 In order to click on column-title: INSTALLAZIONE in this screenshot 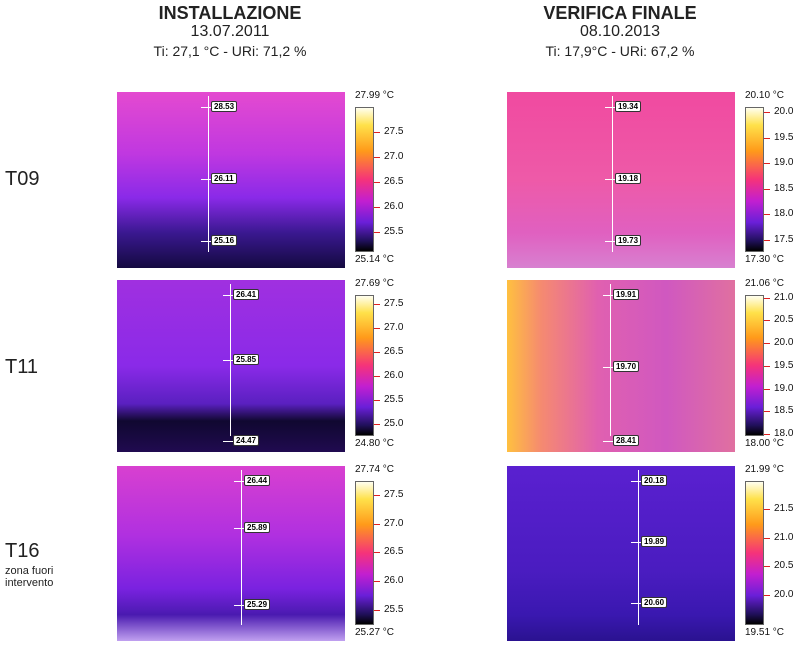, I will do `click(230, 13)`.